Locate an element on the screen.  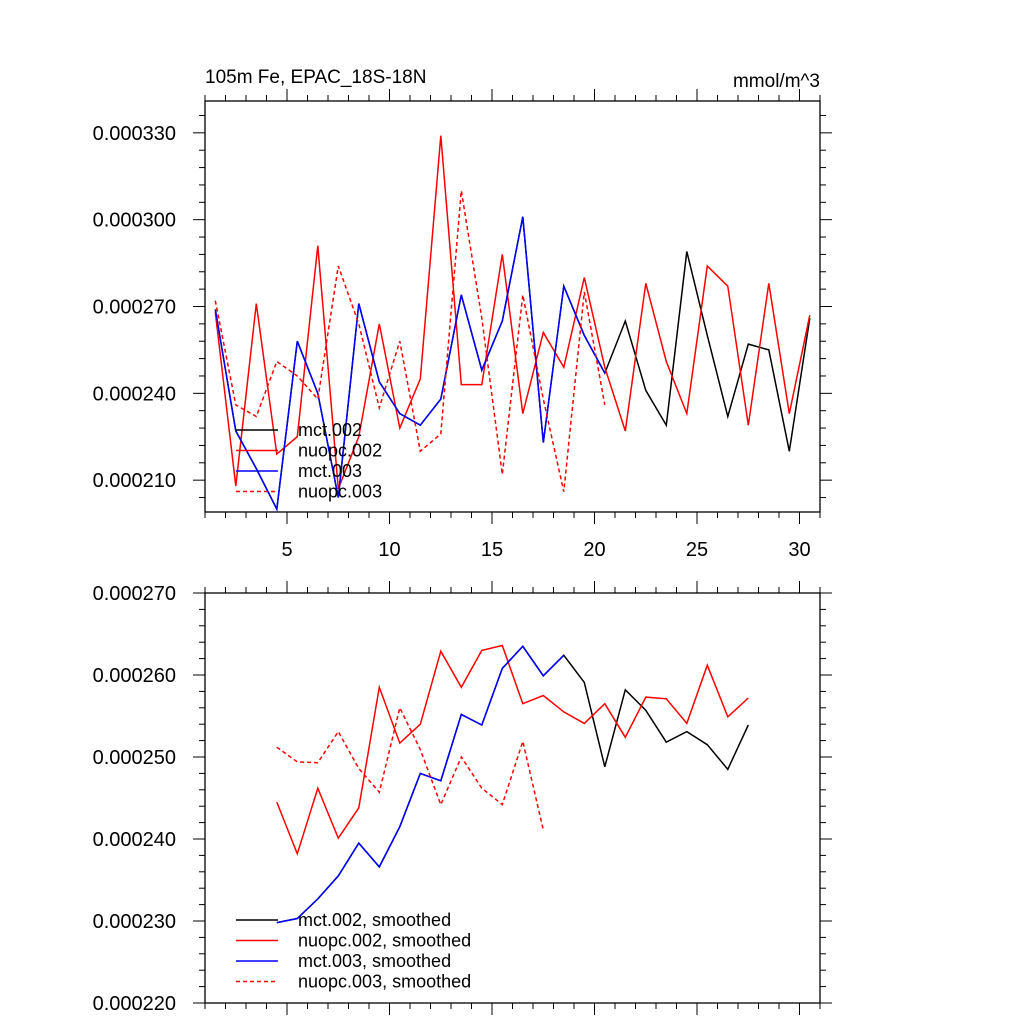
legend-label: nuopc.003, smoothed is located at coordinates (384, 982).